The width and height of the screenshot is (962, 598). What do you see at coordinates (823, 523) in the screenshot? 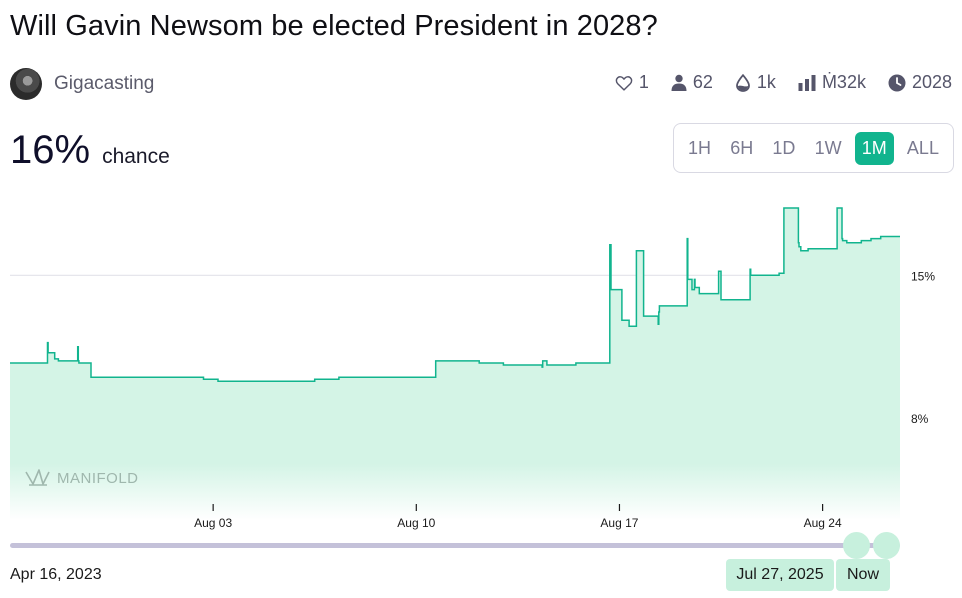
I see `x-tick-label: Aug 24` at bounding box center [823, 523].